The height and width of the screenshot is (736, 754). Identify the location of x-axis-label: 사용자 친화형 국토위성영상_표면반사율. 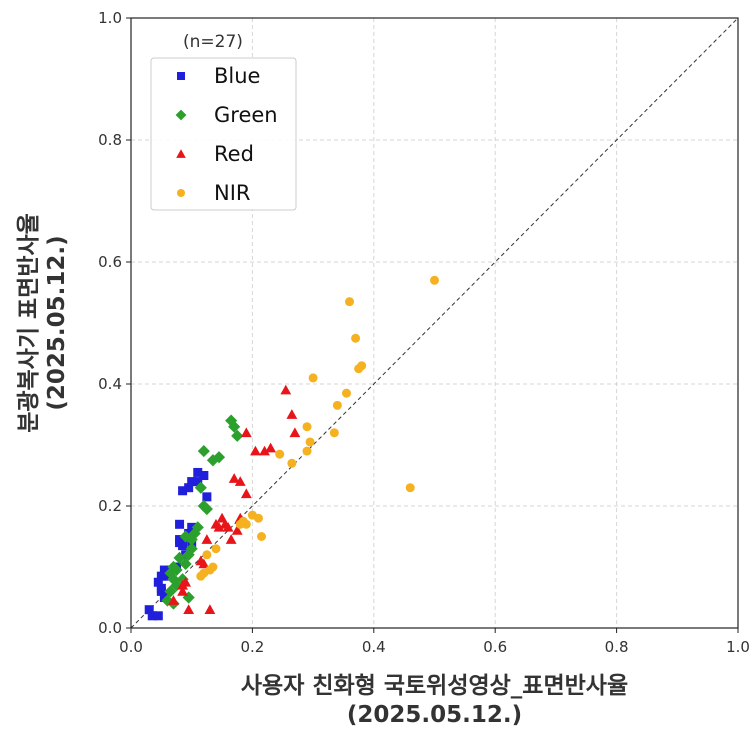
(434, 686).